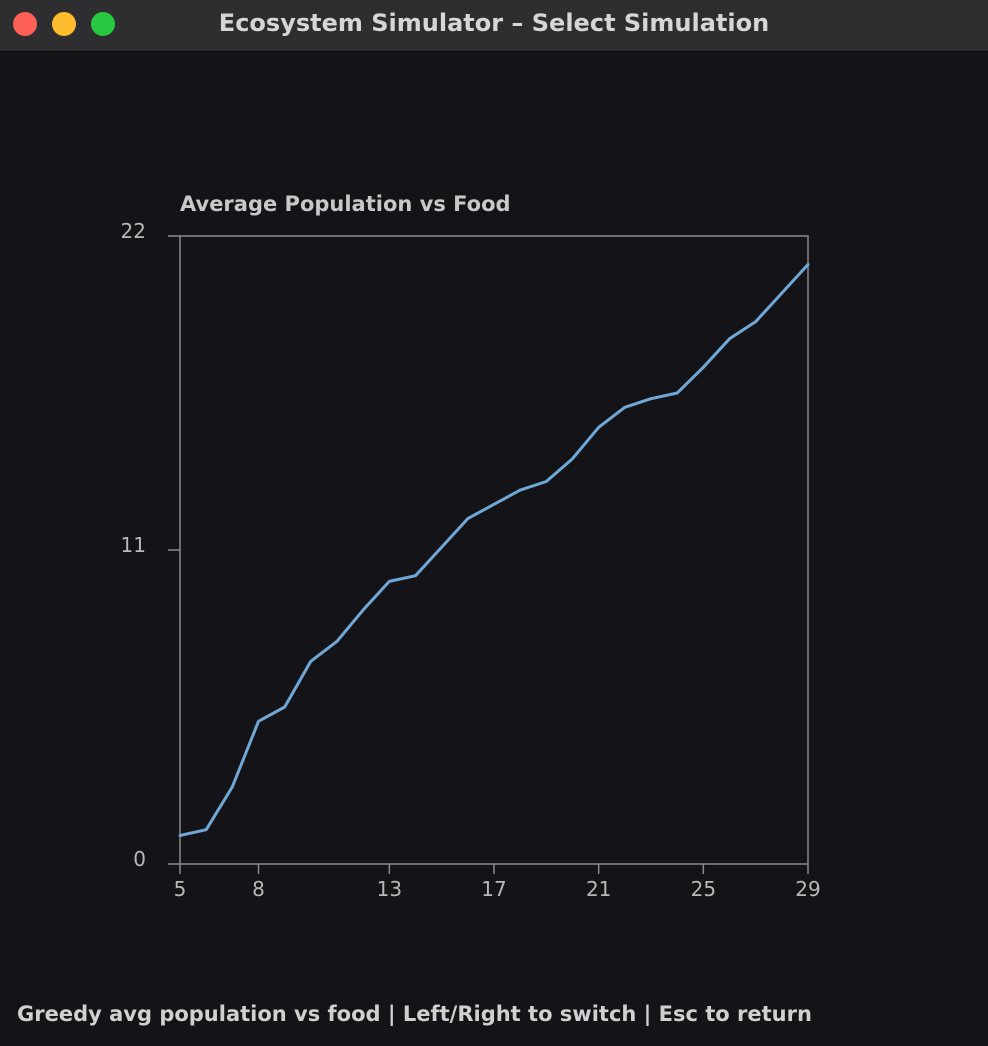  What do you see at coordinates (494, 23) in the screenshot?
I see `window-title: Ecosystem Simulator – Select Simulation` at bounding box center [494, 23].